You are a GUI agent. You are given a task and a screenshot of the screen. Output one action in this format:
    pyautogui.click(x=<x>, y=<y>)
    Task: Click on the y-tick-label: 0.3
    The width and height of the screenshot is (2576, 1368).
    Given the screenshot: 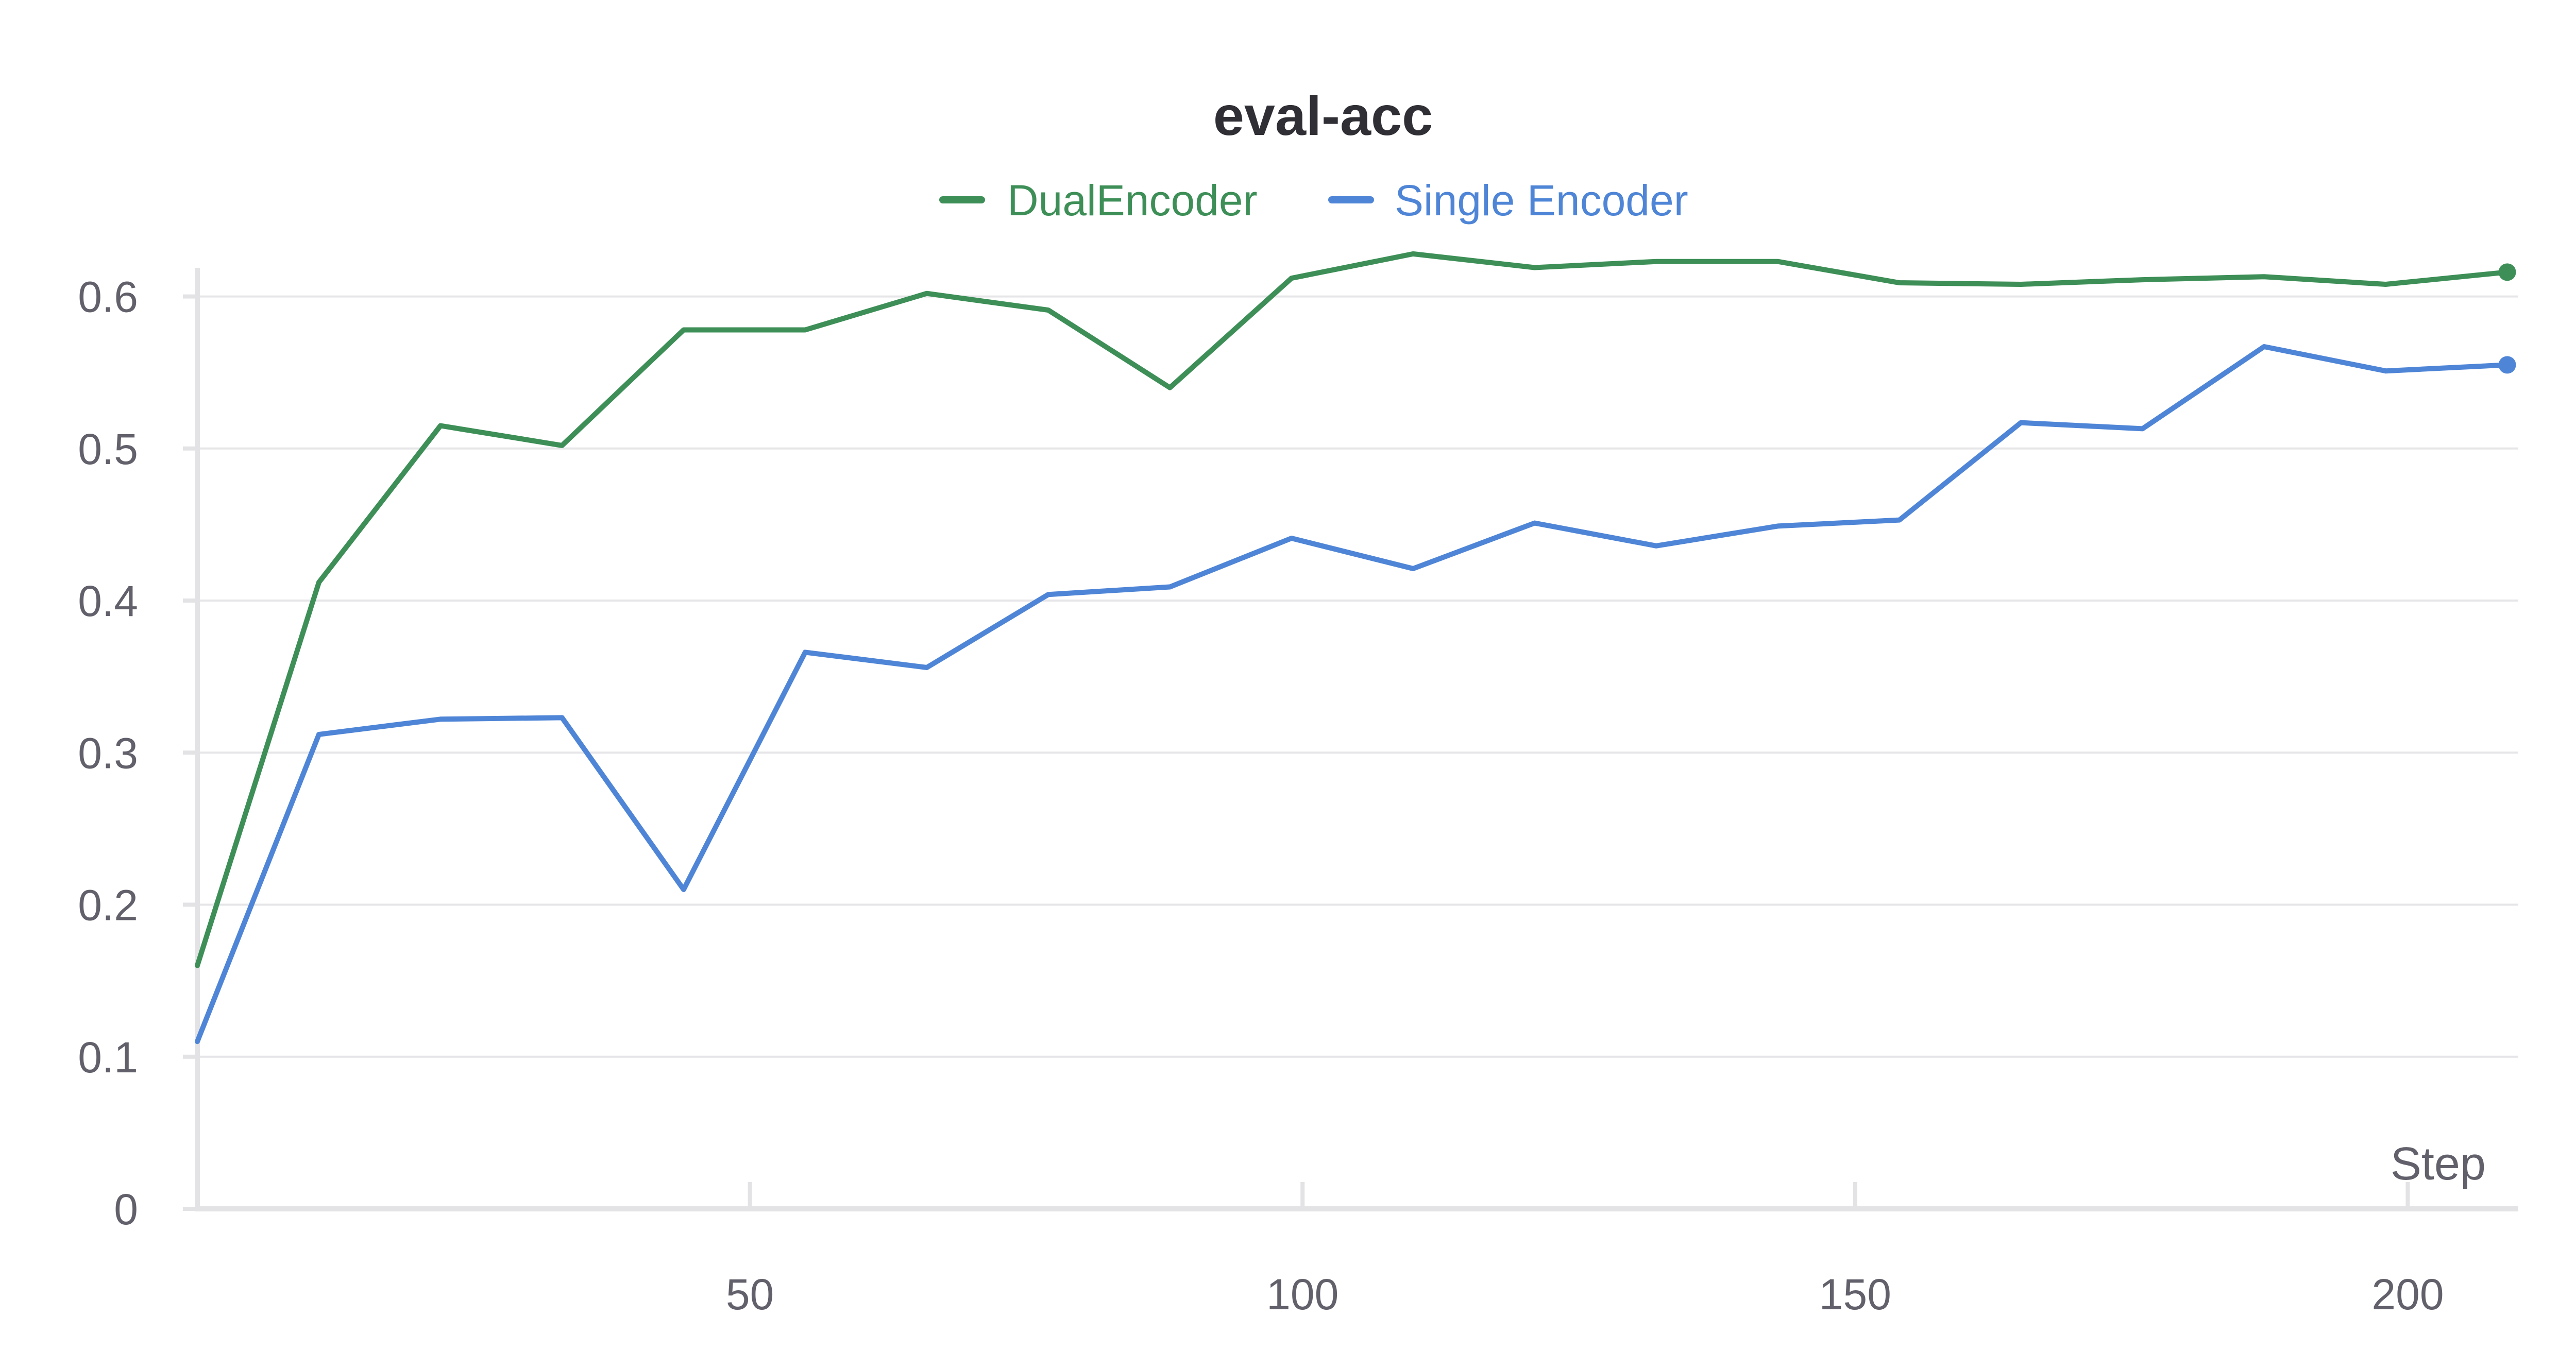 What is the action you would take?
    pyautogui.click(x=108, y=753)
    